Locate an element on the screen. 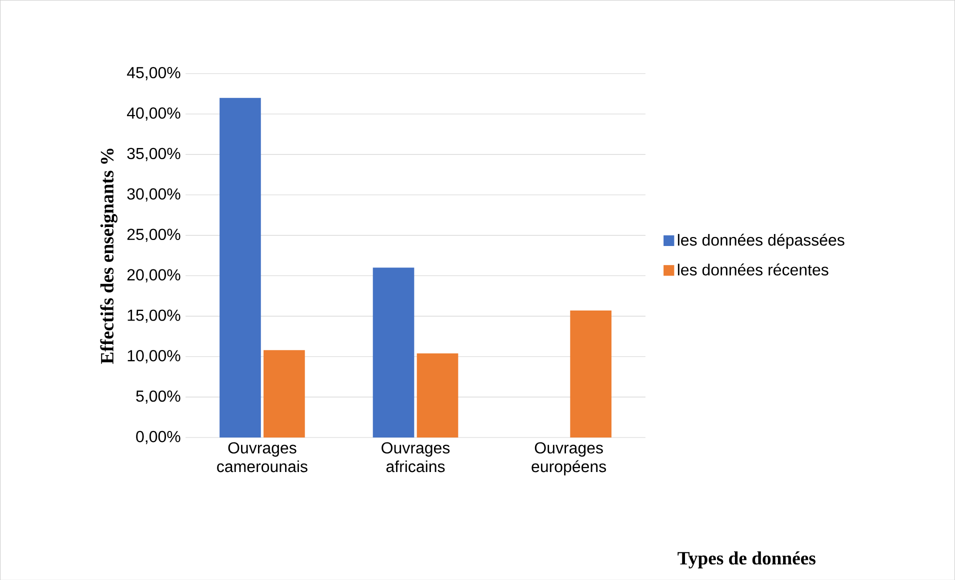 The image size is (955, 580). y-tick-label: 25,00% is located at coordinates (153, 235).